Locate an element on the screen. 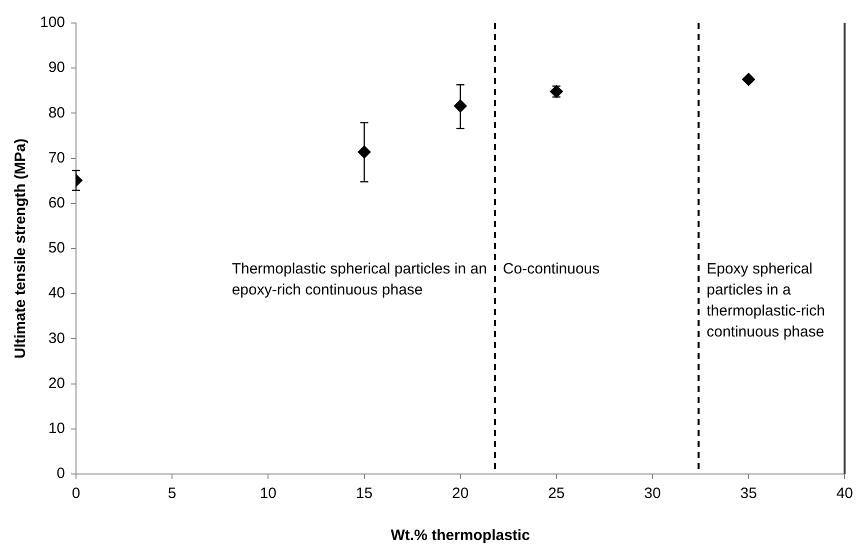  point is located at coordinates (749, 79).